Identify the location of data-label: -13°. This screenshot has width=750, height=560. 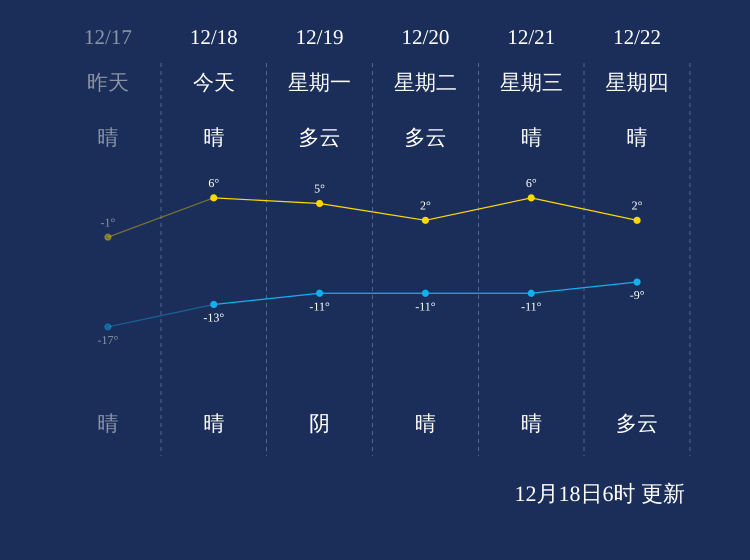
(213, 317).